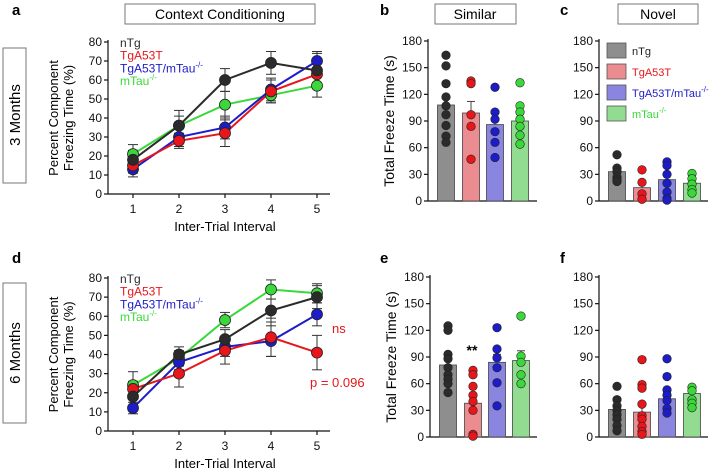 The image size is (710, 475). I want to click on y-tick-label: 90, so click(587, 357).